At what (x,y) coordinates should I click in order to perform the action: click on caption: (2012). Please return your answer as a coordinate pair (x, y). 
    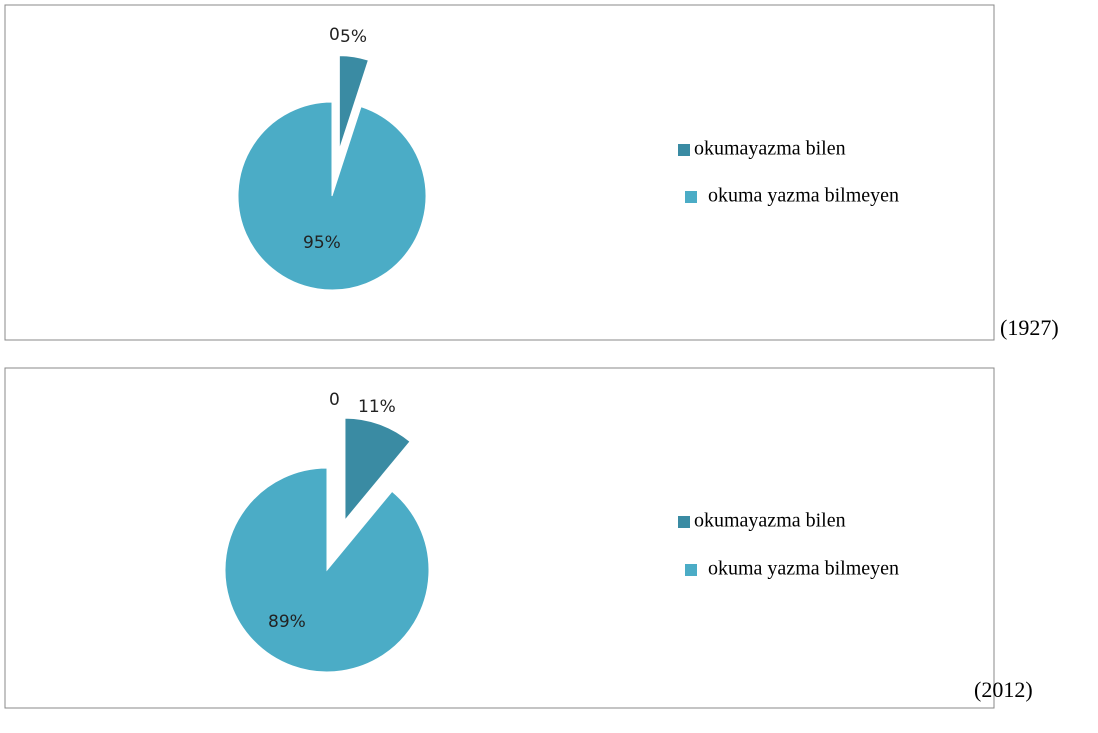
    Looking at the image, I should click on (1003, 689).